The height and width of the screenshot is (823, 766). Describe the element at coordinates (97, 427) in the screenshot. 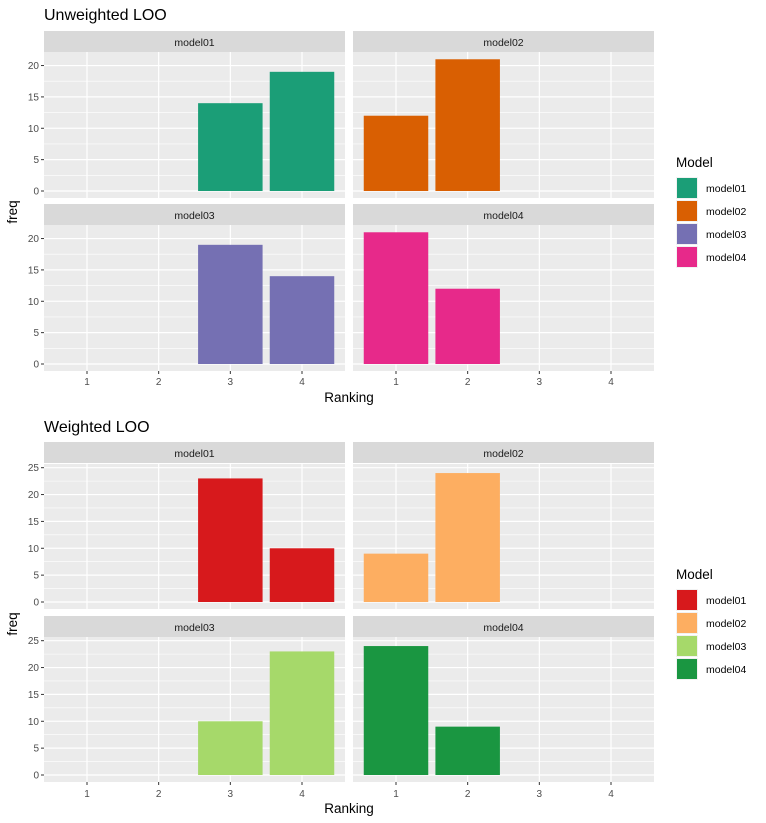

I see `chart-title: Weighted LOO` at that location.